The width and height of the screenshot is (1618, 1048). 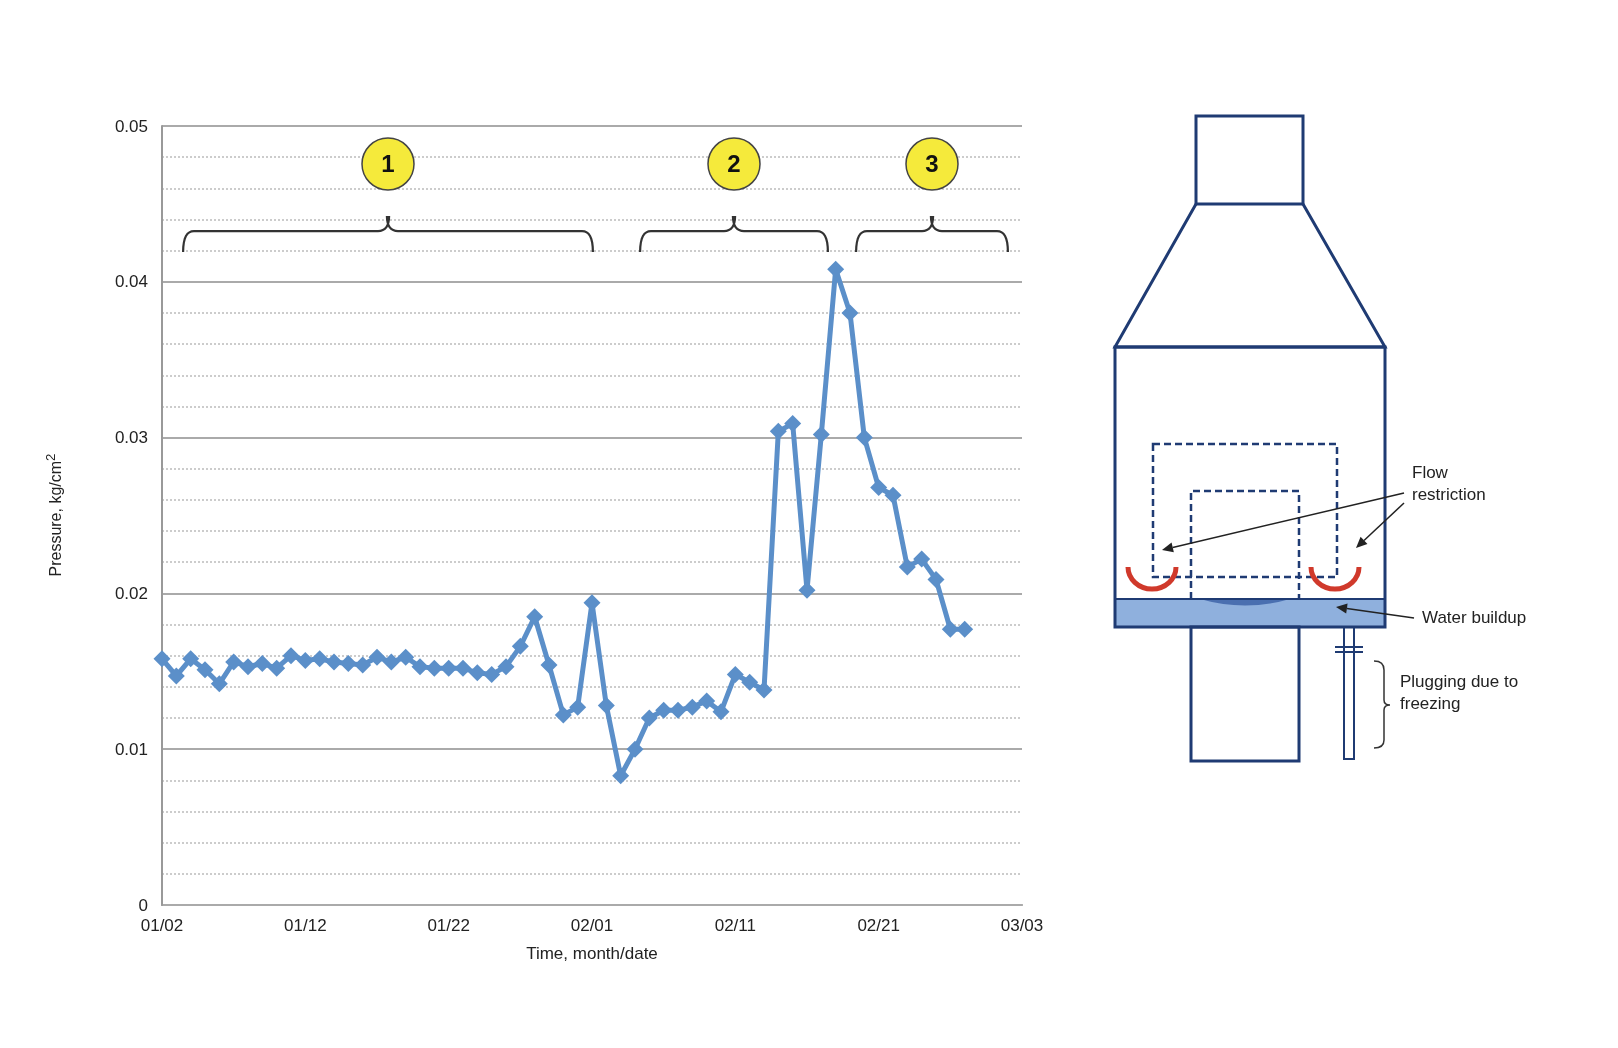 I want to click on text: Plugging due to freezing, so click(x=1460, y=693).